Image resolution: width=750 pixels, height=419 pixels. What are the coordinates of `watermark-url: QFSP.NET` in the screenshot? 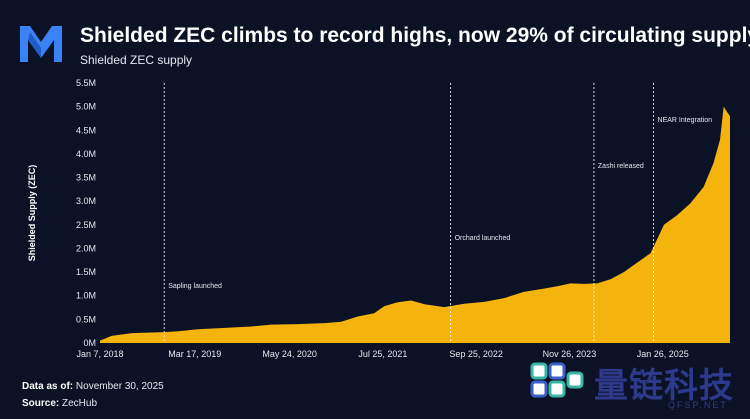 It's located at (698, 405).